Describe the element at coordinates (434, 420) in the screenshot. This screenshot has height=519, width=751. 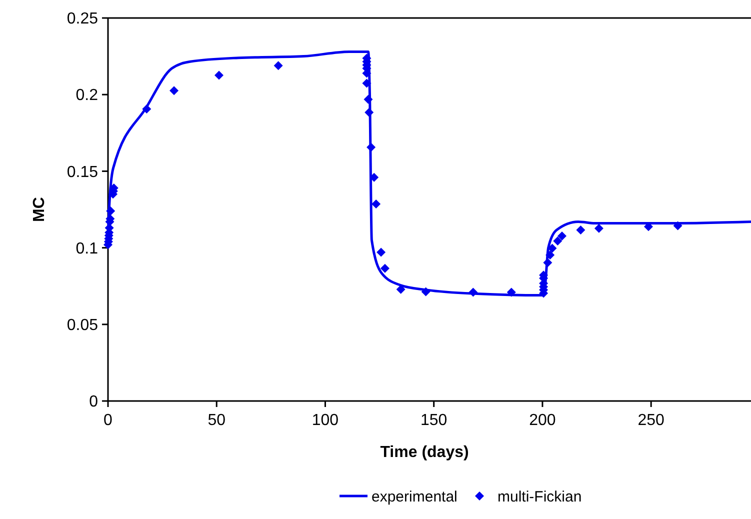
I see `x-tick-label: 150` at that location.